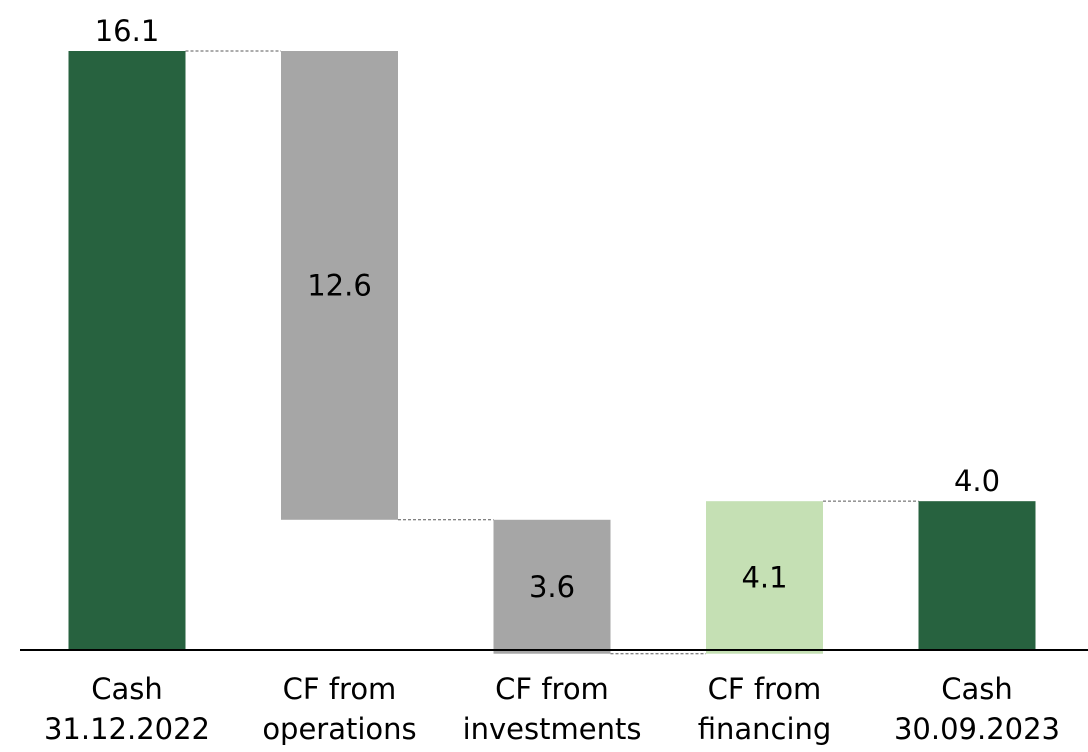 This screenshot has height=752, width=1088. I want to click on category-label-cf-from-financing-line2: financing, so click(765, 729).